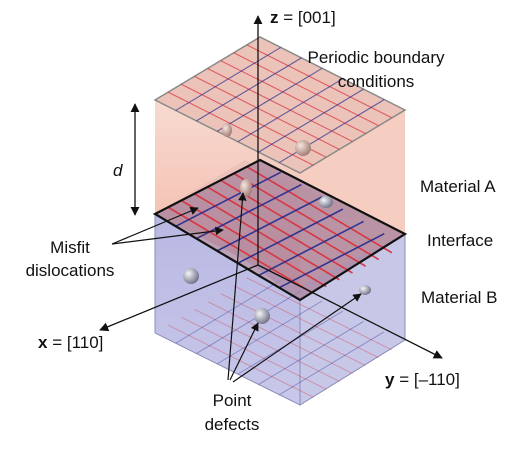  Describe the element at coordinates (70, 270) in the screenshot. I see `misfit-label-line2: dislocations` at that location.